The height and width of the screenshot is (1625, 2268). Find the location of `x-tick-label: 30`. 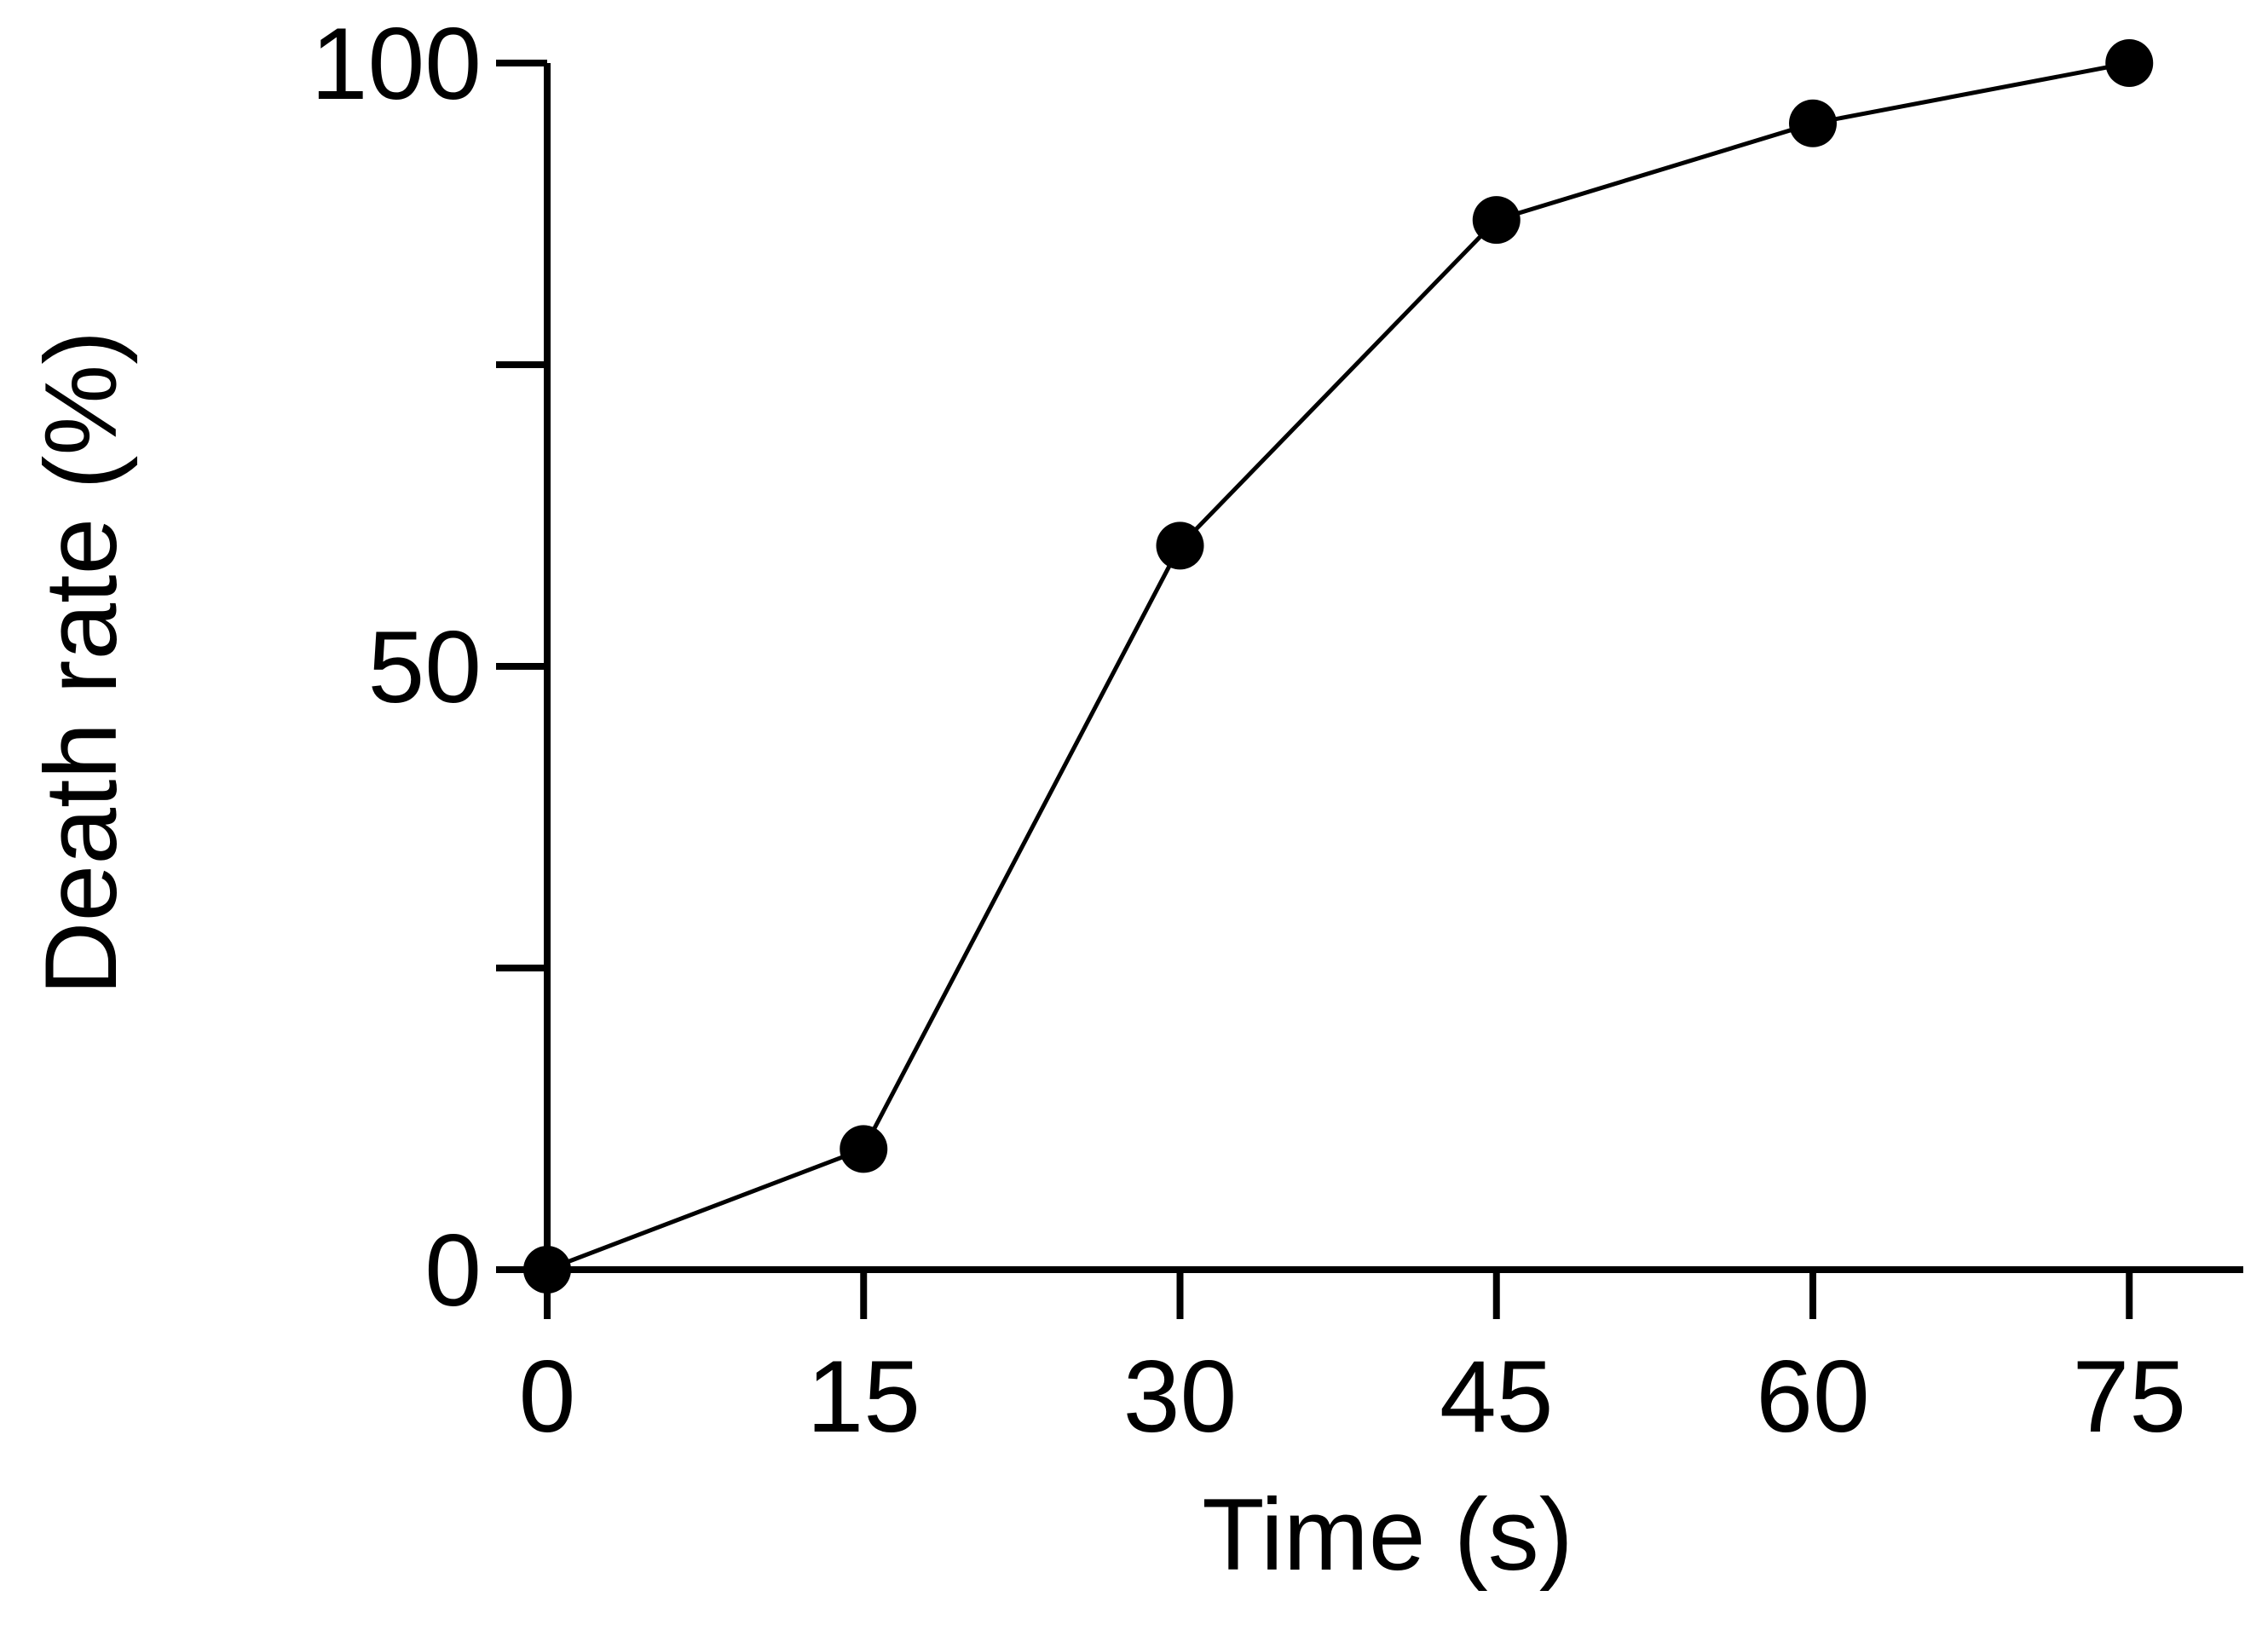

x-tick-label: 30 is located at coordinates (1180, 1397).